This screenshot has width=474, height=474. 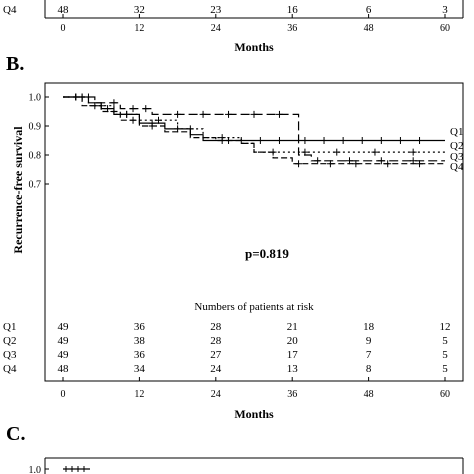 I want to click on top-risk-value: 32, so click(x=139, y=10).